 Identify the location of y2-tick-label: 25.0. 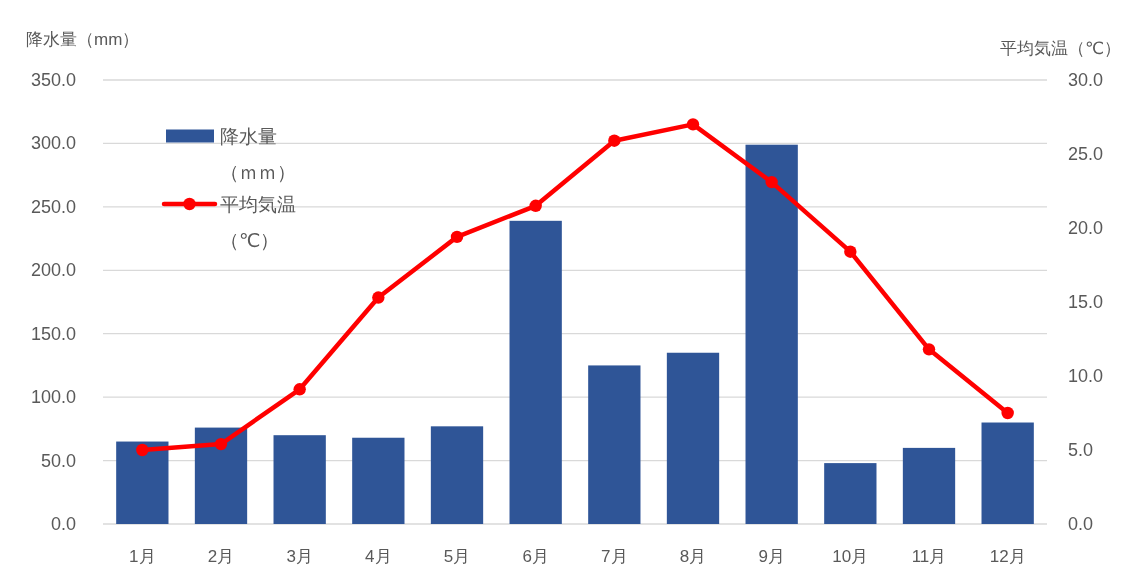
(1086, 154).